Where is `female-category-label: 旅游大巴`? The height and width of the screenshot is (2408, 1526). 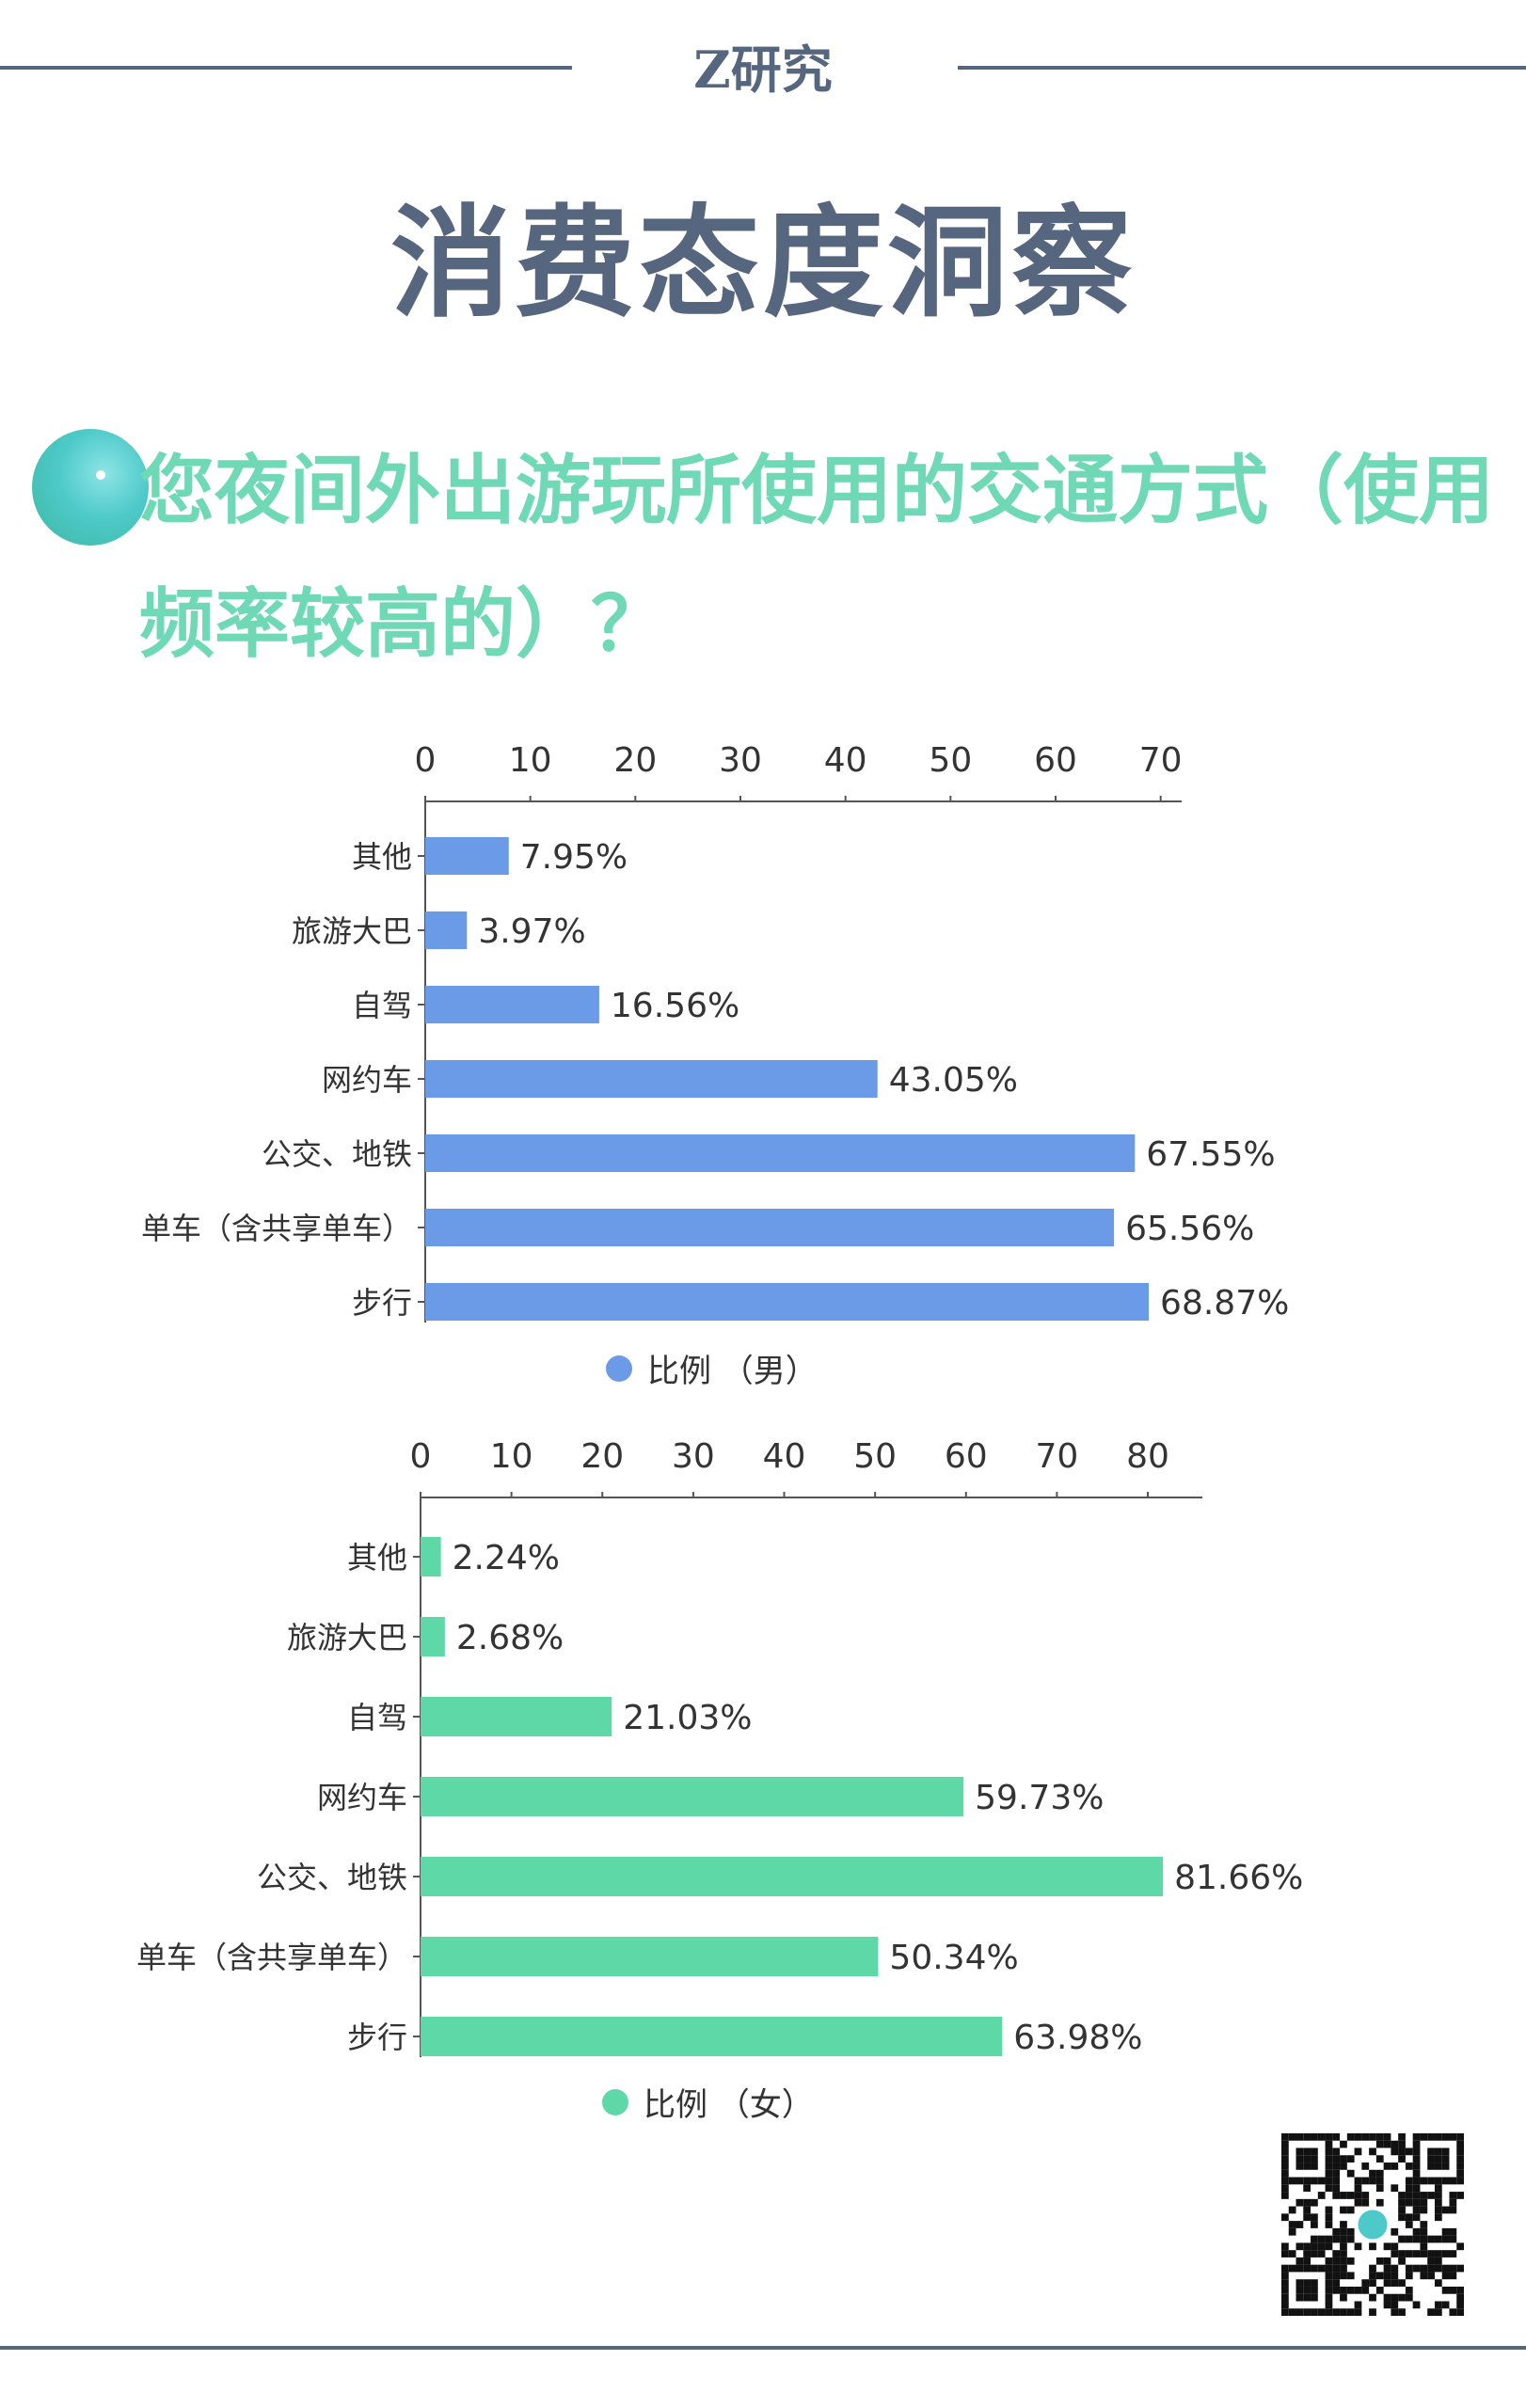
female-category-label: 旅游大巴 is located at coordinates (347, 1638).